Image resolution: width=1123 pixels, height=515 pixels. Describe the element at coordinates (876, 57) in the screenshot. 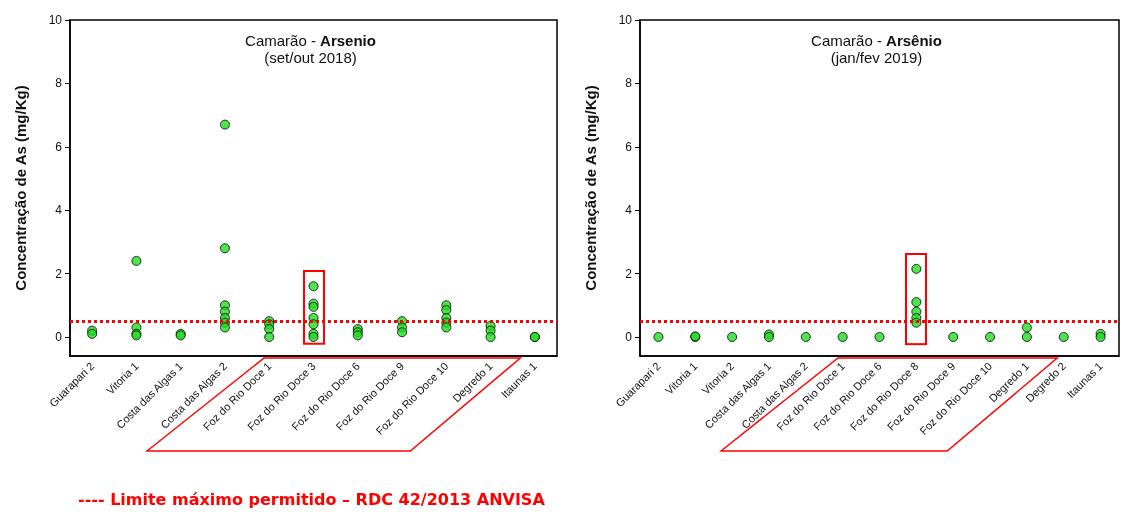

I see `text: (jan/fev 2019)` at that location.